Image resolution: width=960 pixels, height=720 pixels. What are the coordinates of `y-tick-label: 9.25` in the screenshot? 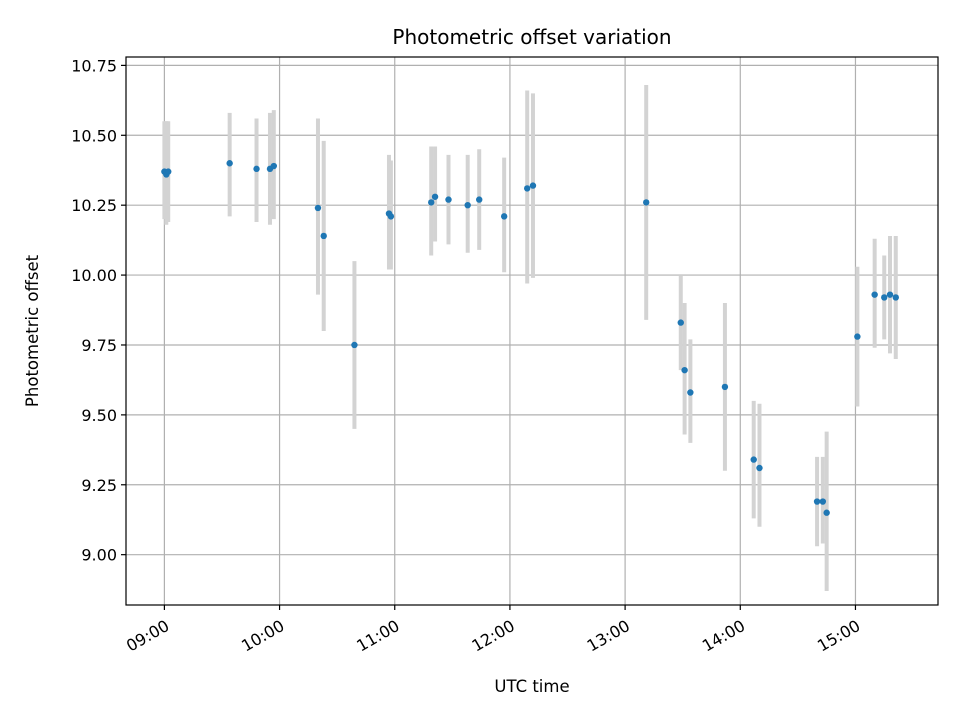 It's located at (99, 485).